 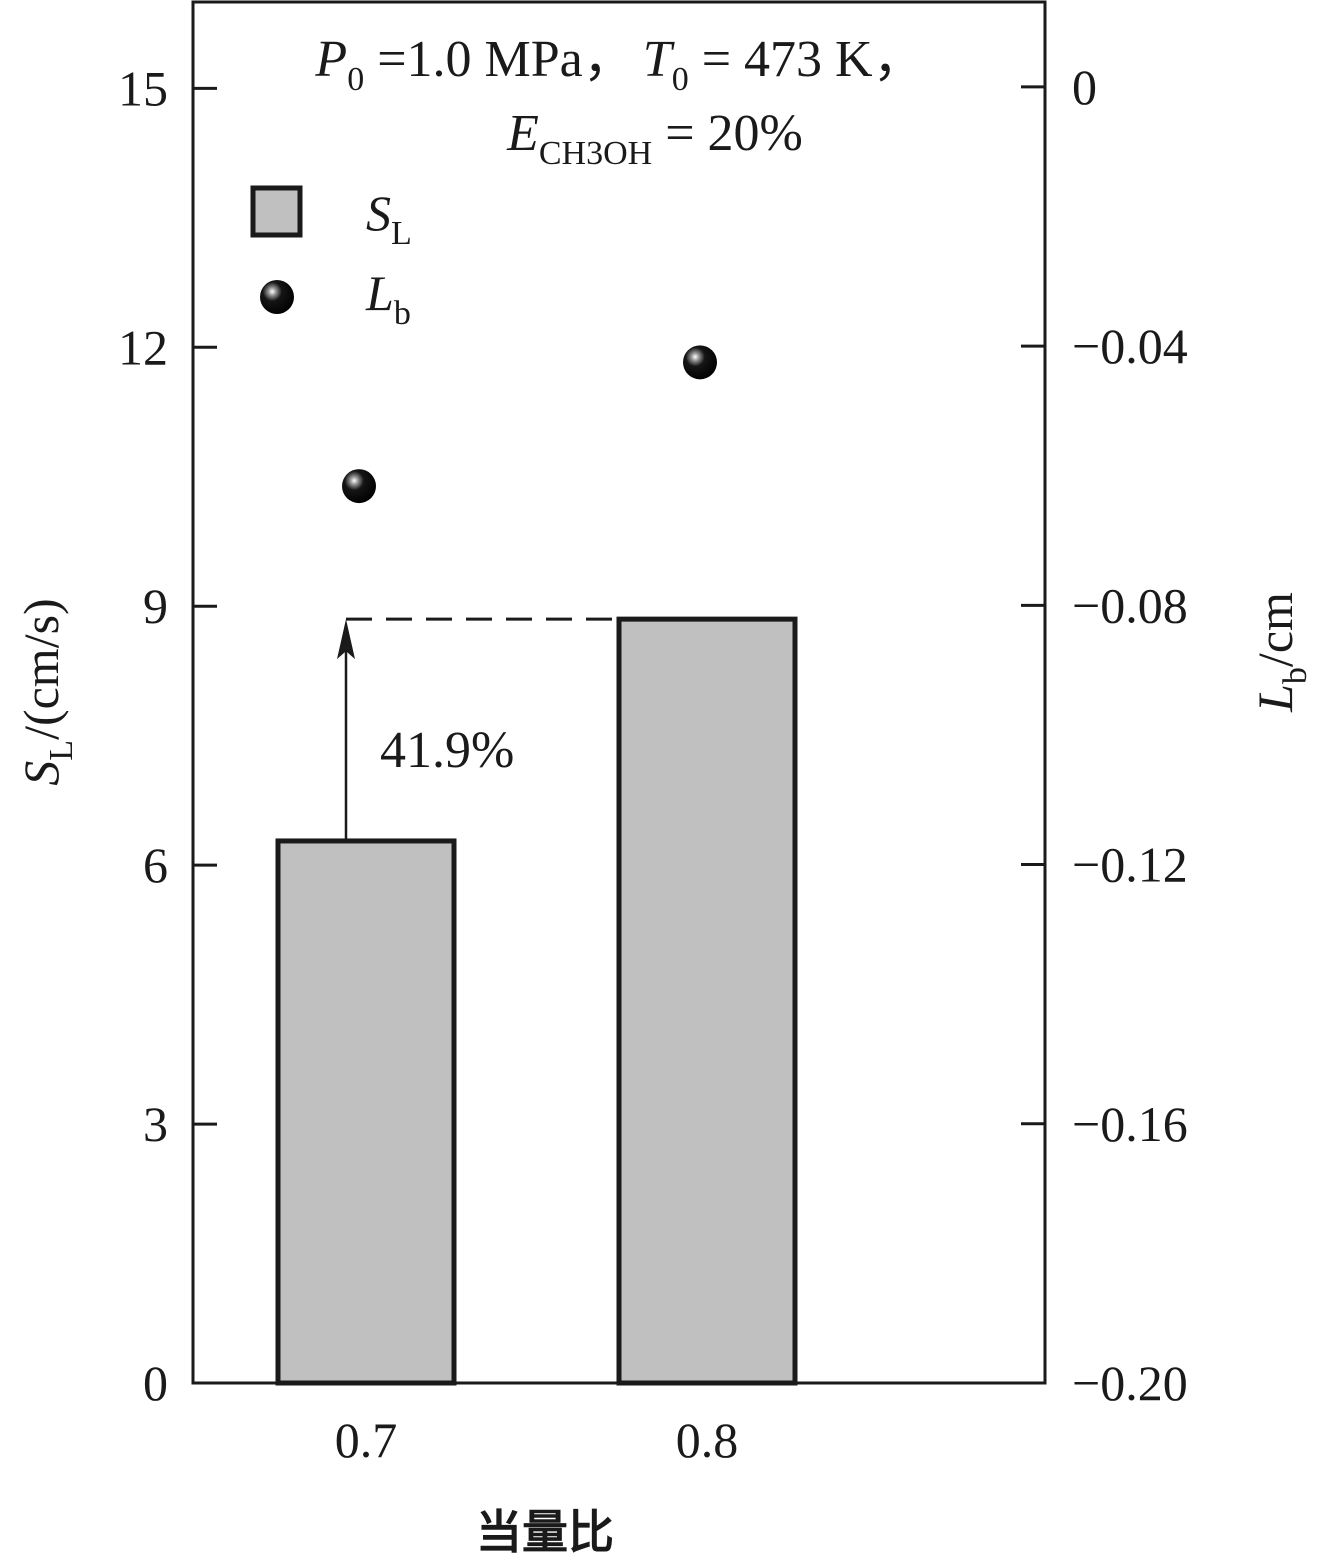 What do you see at coordinates (155, 1124) in the screenshot?
I see `left-tick-label: 3` at bounding box center [155, 1124].